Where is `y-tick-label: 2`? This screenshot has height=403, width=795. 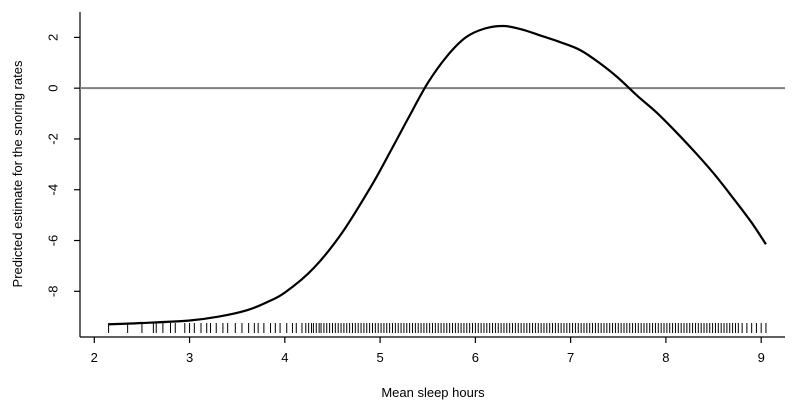
y-tick-label: 2 is located at coordinates (53, 37).